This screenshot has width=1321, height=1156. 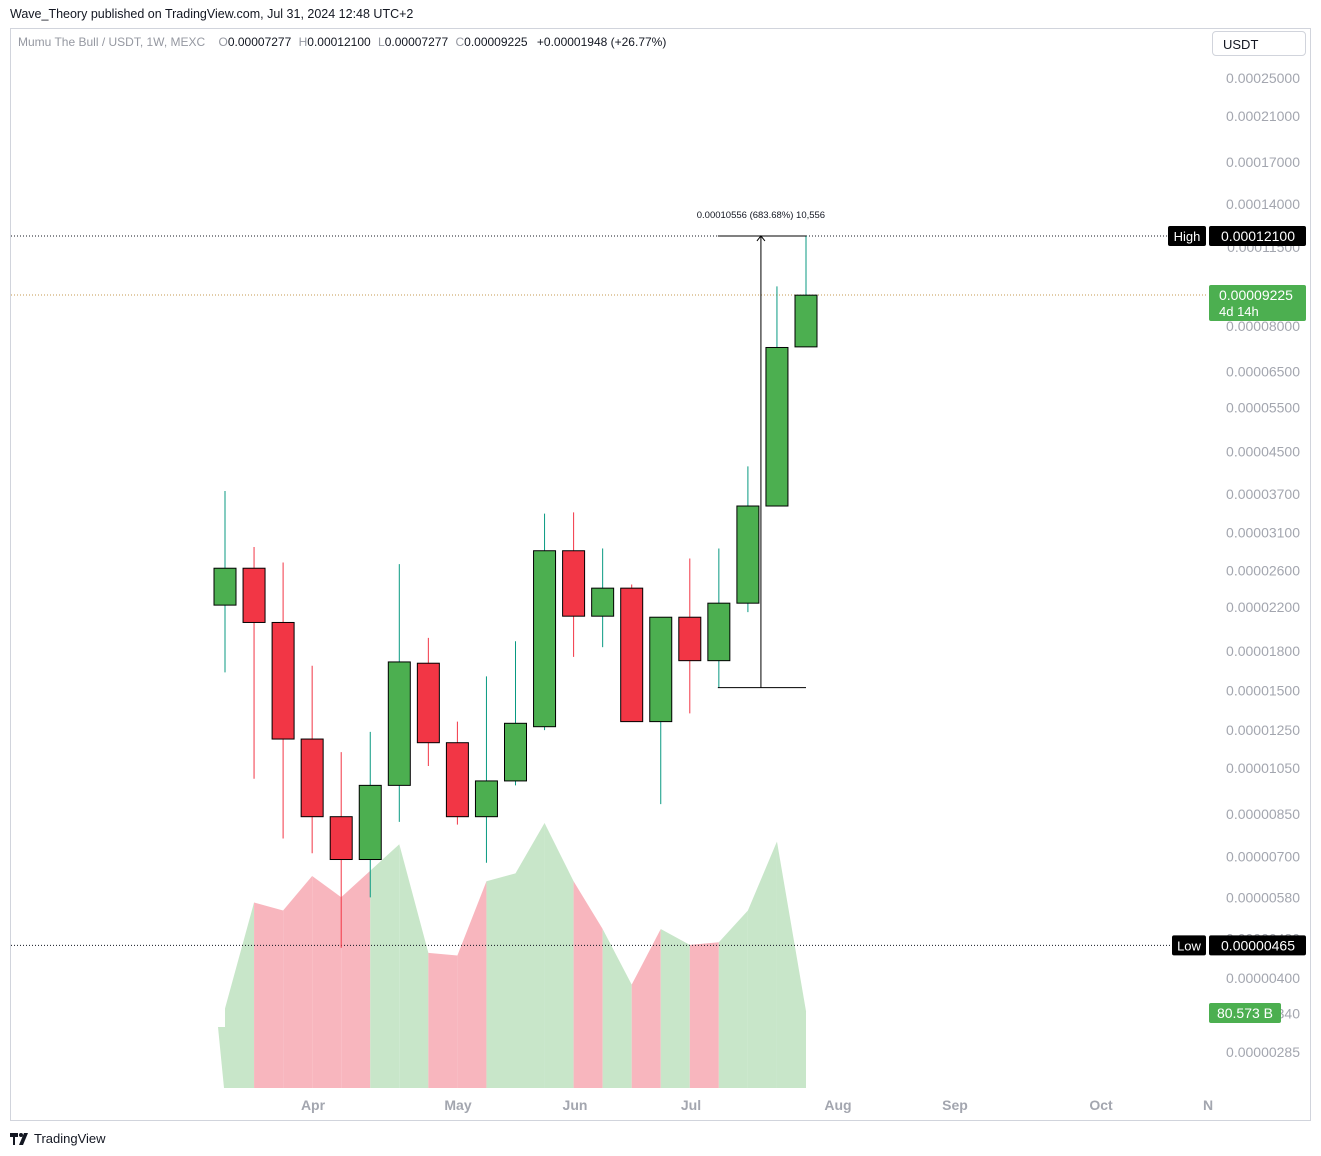 I want to click on change-value: +0.00001948 (+26.77%), so click(x=601, y=42).